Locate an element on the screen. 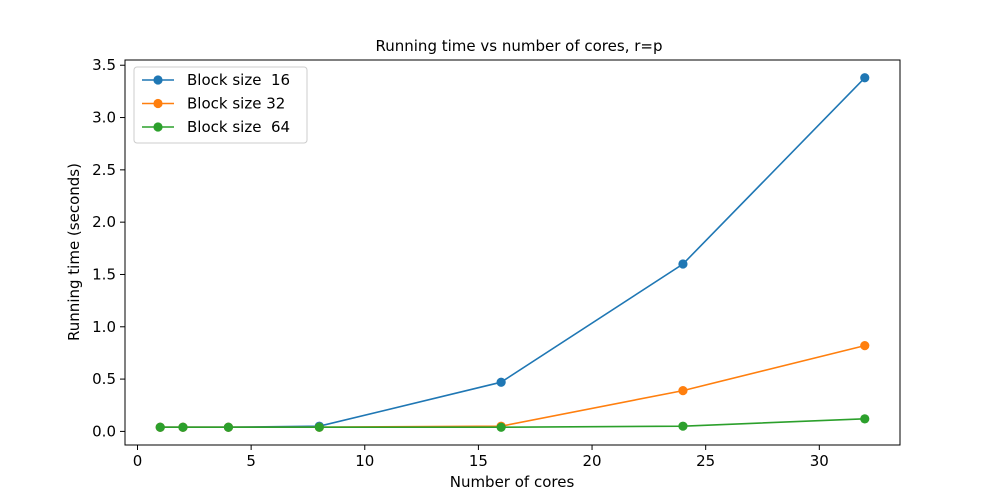  y-tick-label: 1.0 is located at coordinates (104, 327).